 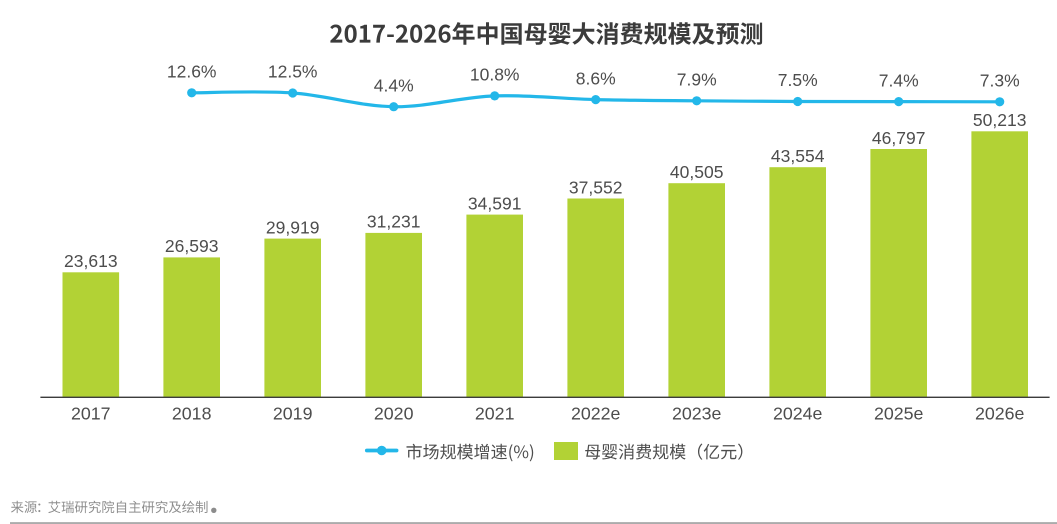 What do you see at coordinates (596, 414) in the screenshot?
I see `svg-text: 2022e` at bounding box center [596, 414].